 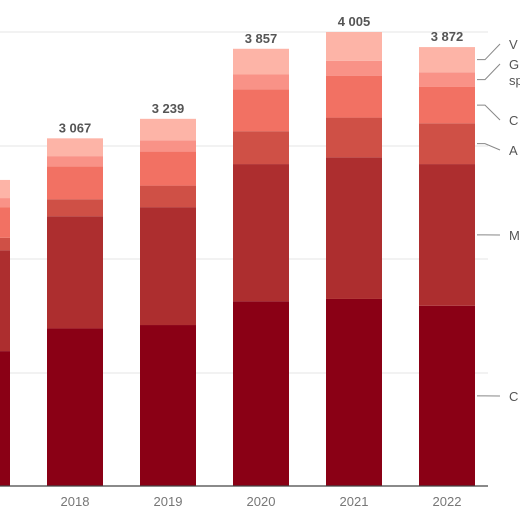 What do you see at coordinates (261, 233) in the screenshot?
I see `bar-segment-2020-s1` at bounding box center [261, 233].